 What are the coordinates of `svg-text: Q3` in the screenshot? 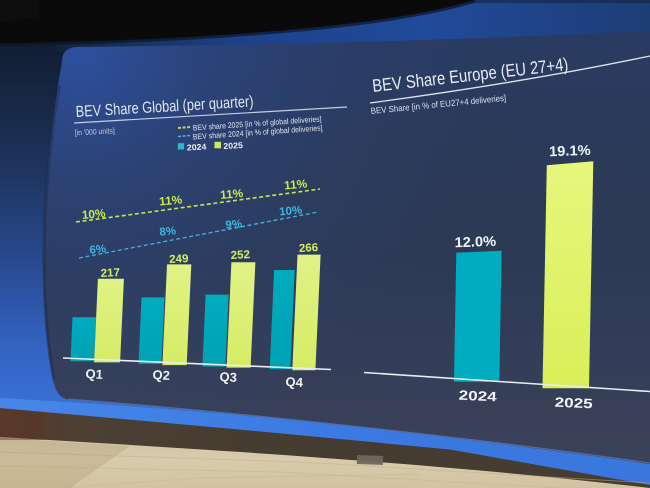 It's located at (228, 377).